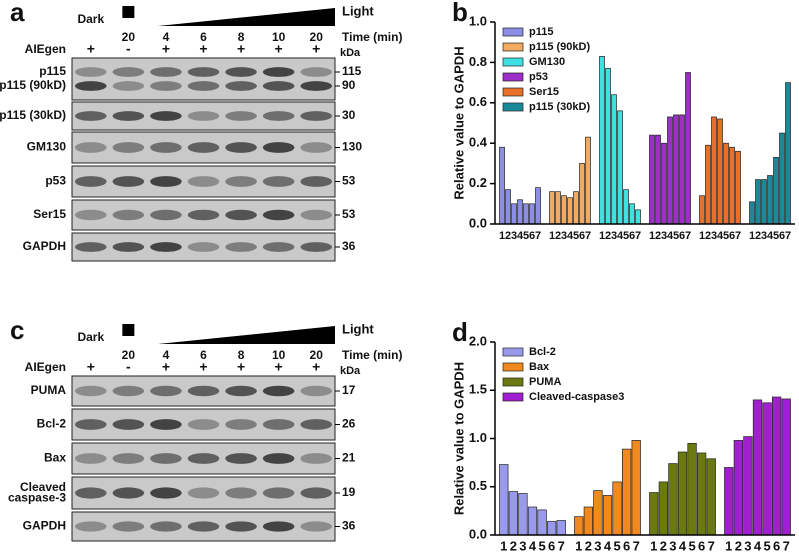 Image resolution: width=799 pixels, height=557 pixels. Describe the element at coordinates (539, 367) in the screenshot. I see `legend-label: Bax` at that location.